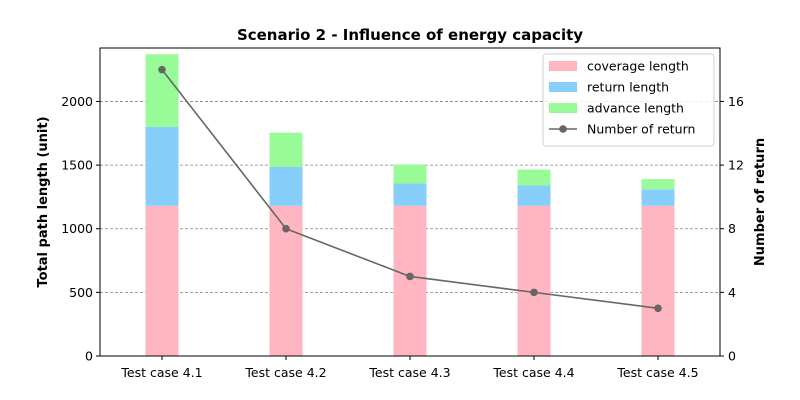  I want to click on y-tick-label-left: 500, so click(81, 292).